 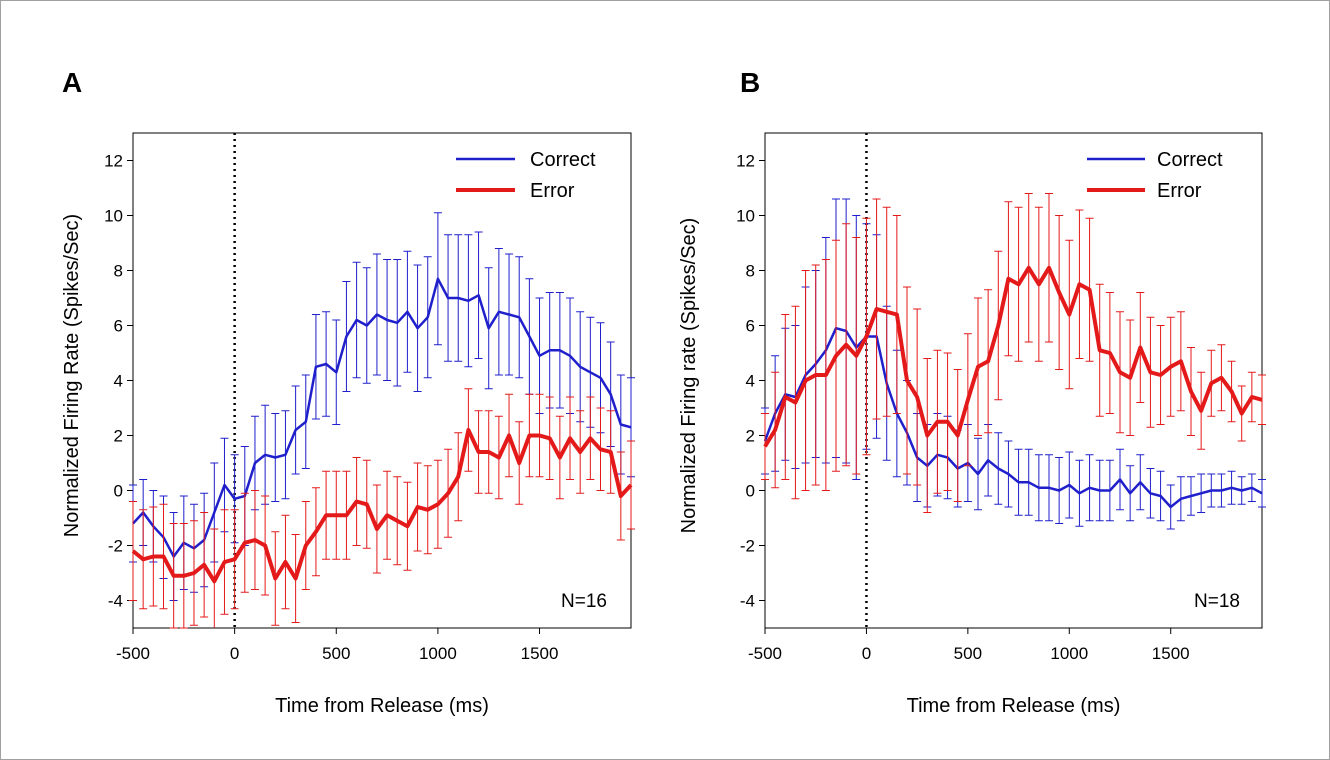 I want to click on y-axis-title: Normalized Firing rate (Spikes/Sec), so click(x=689, y=376).